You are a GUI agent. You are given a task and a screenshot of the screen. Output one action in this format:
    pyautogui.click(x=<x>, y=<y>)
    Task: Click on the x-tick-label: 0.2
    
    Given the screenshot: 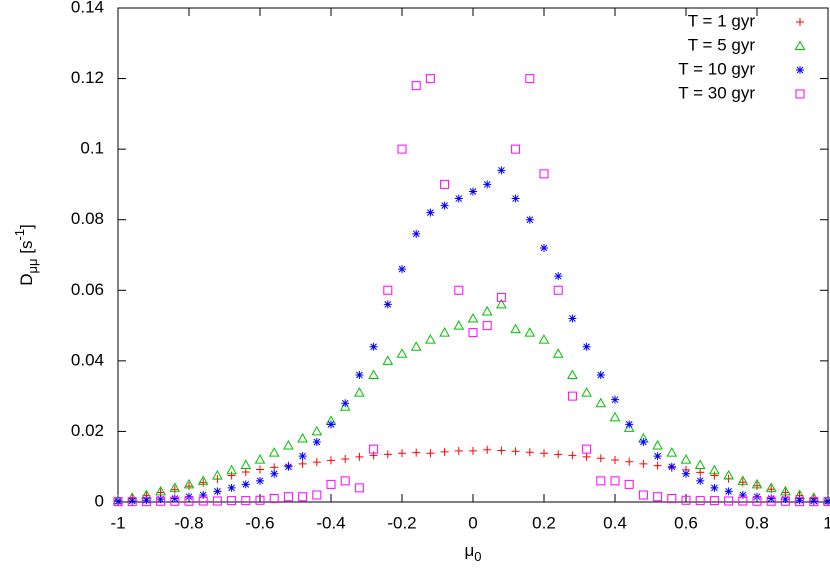 What is the action you would take?
    pyautogui.click(x=544, y=522)
    